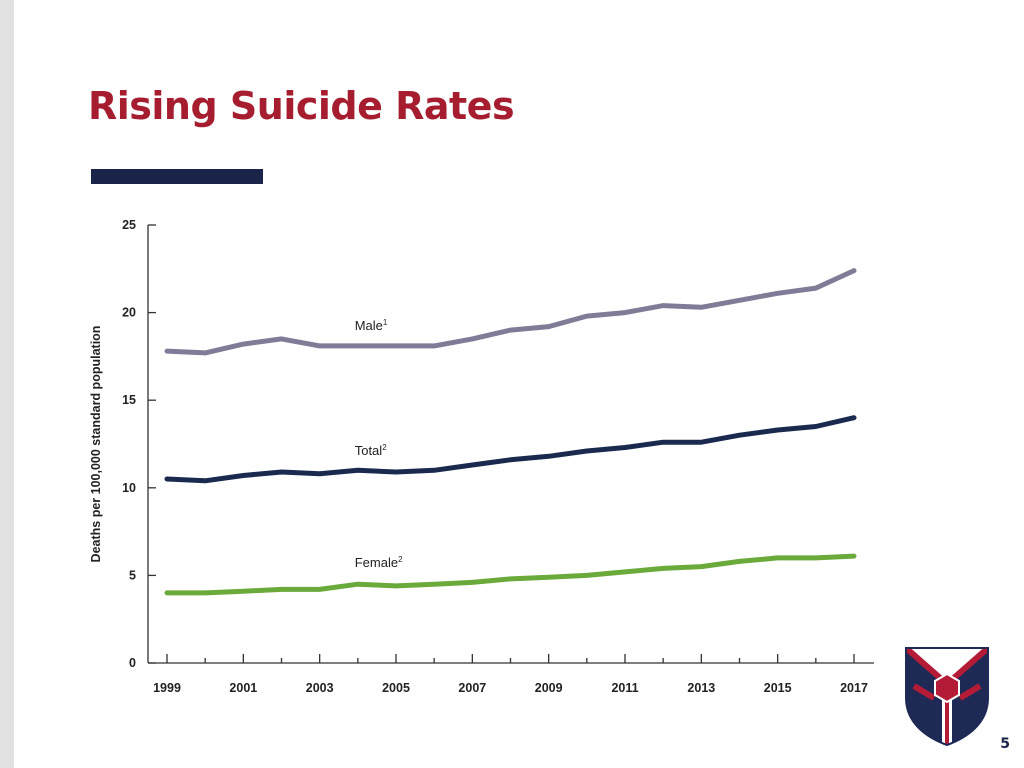 The image size is (1024, 768). What do you see at coordinates (385, 322) in the screenshot?
I see `series-label-male-superscript: 1` at bounding box center [385, 322].